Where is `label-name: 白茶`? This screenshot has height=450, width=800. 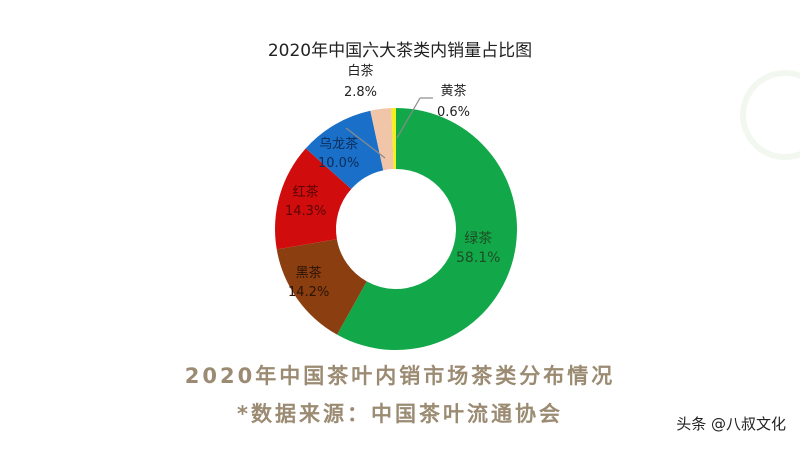
label-name: 白茶 is located at coordinates (360, 71).